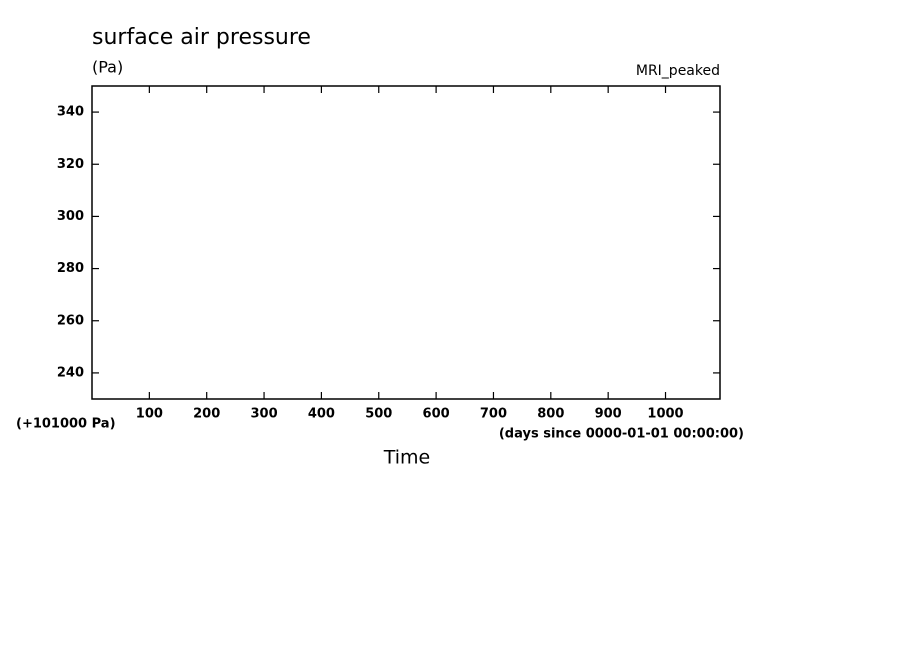  What do you see at coordinates (107, 67) in the screenshot?
I see `y-units: (Pa)` at bounding box center [107, 67].